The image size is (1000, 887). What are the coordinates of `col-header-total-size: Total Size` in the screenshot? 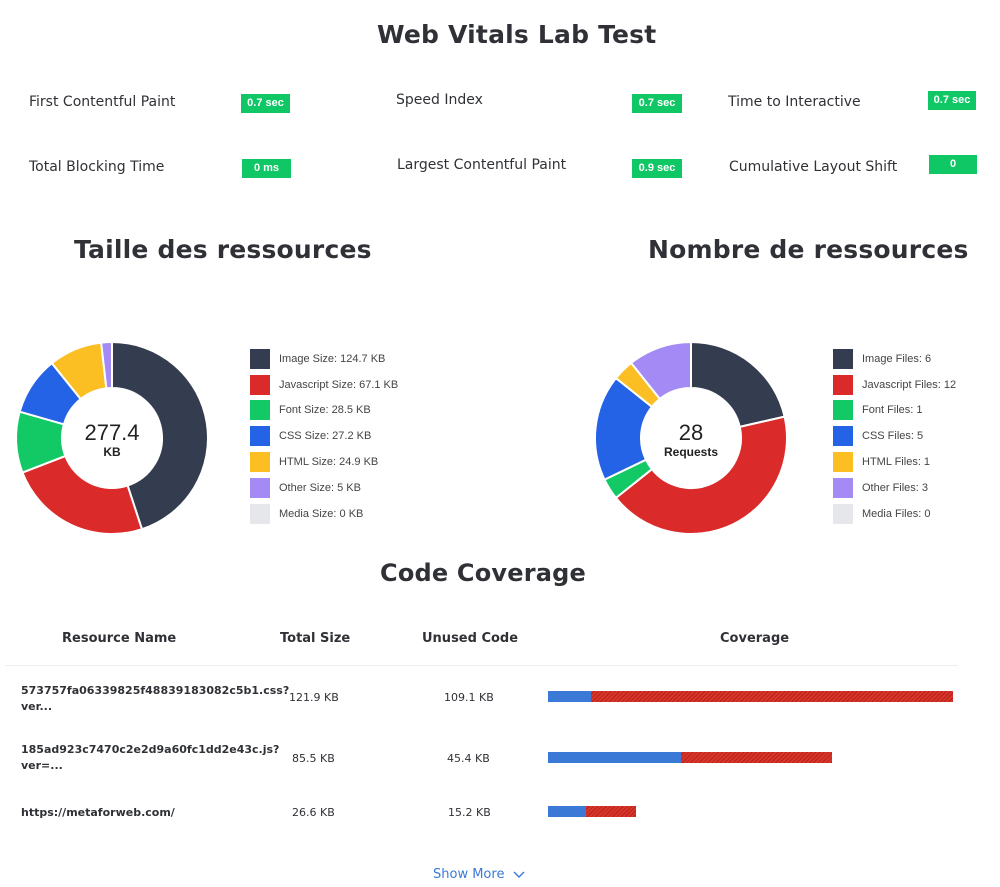 It's located at (315, 638).